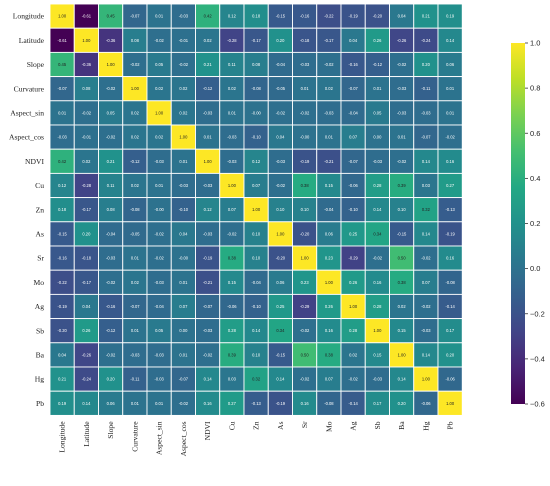 The height and width of the screenshot is (486, 550). I want to click on cell-value-label: 0.17, so click(377, 403).